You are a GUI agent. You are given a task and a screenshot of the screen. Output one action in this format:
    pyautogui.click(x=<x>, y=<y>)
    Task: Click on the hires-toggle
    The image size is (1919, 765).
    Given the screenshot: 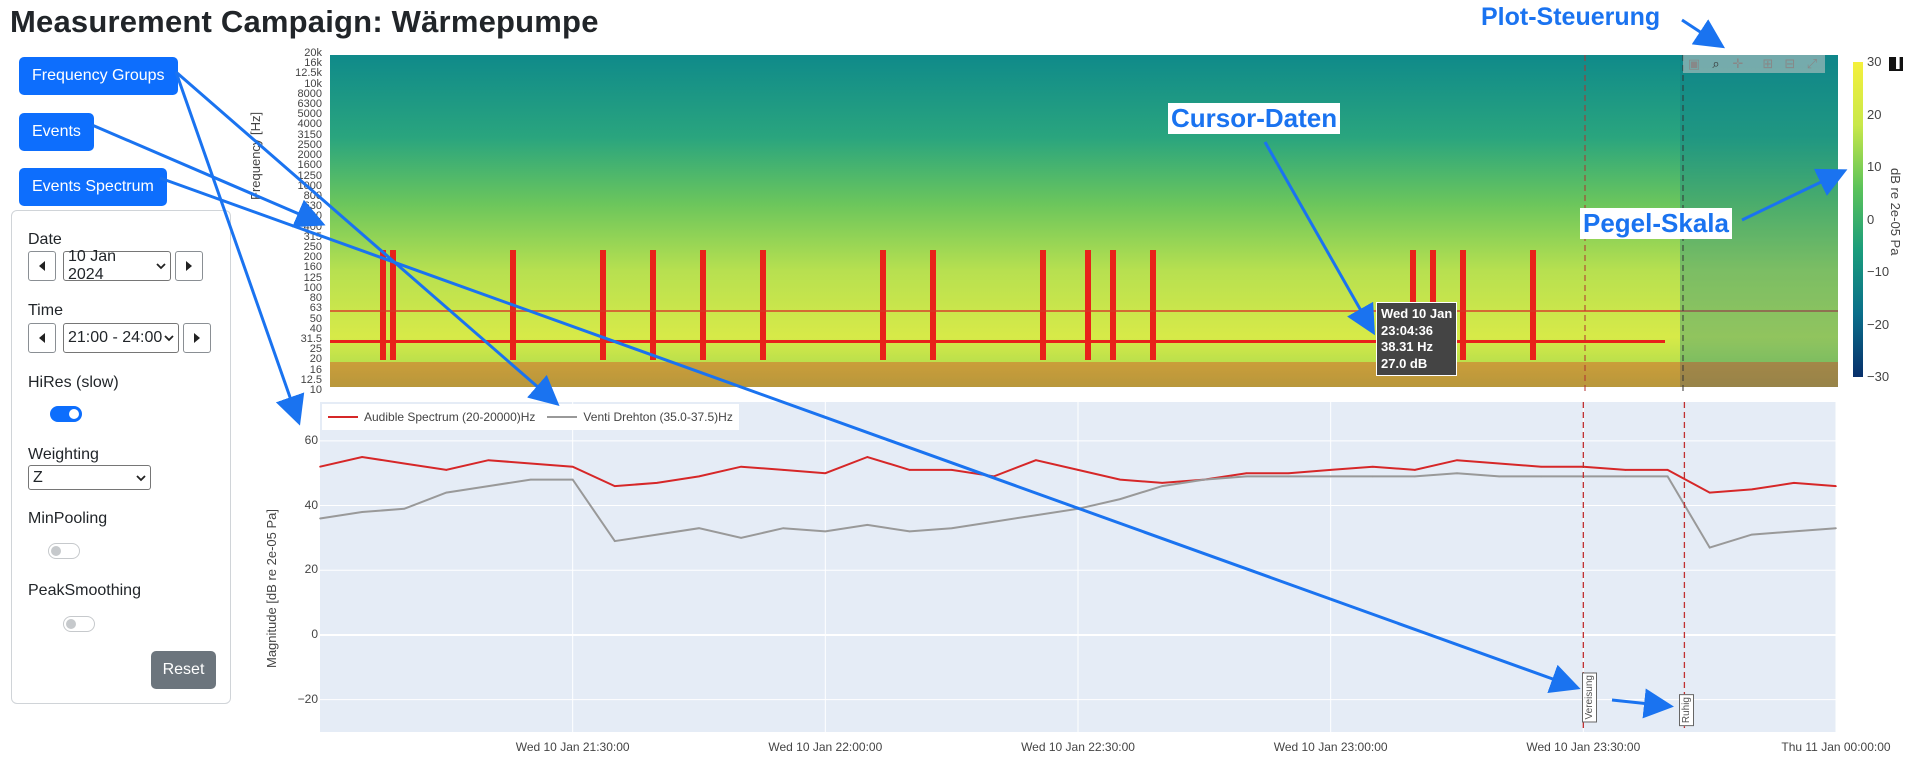 What is the action you would take?
    pyautogui.click(x=66, y=414)
    